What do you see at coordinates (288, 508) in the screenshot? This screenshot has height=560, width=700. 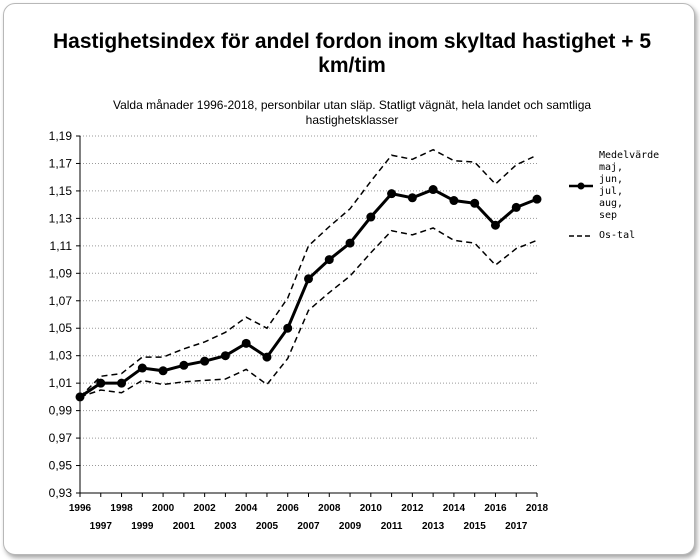 I see `x-tick-label: 2006` at bounding box center [288, 508].